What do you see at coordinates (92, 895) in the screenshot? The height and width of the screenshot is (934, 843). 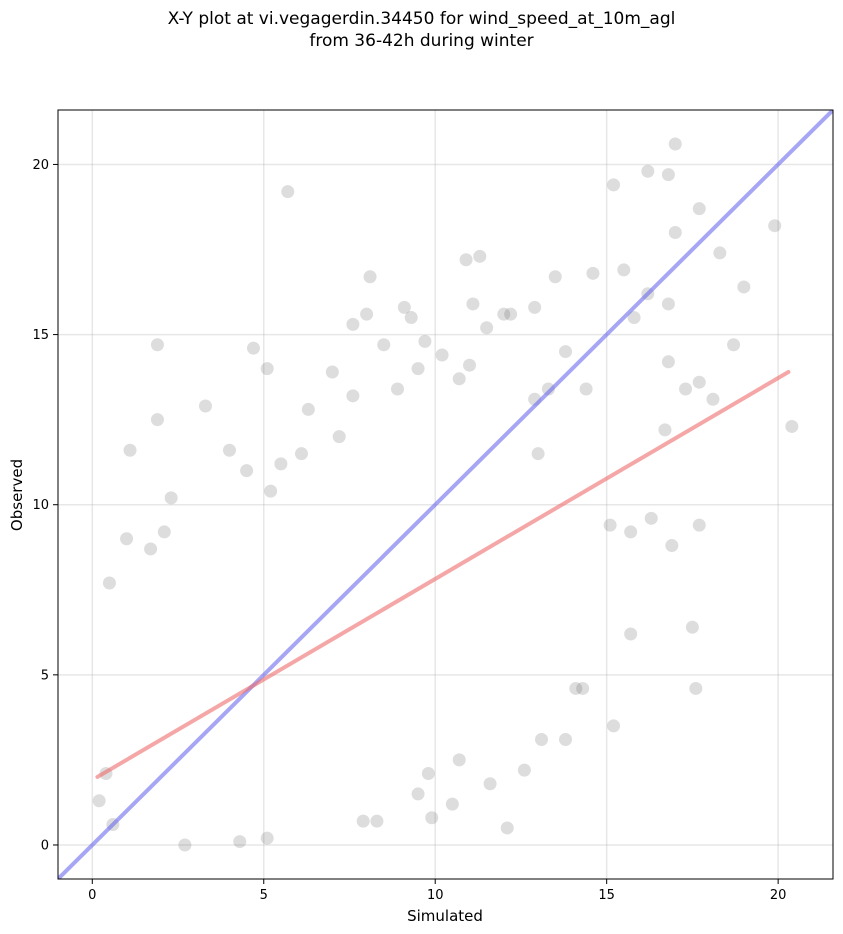 I see `x-tick-label-0: 0` at bounding box center [92, 895].